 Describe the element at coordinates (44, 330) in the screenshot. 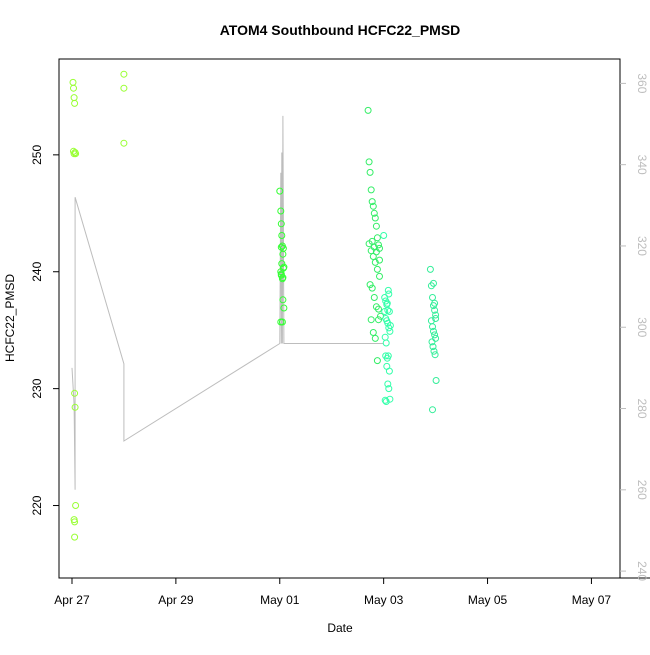

I see `y-axis-left: 220 230 240 250` at that location.